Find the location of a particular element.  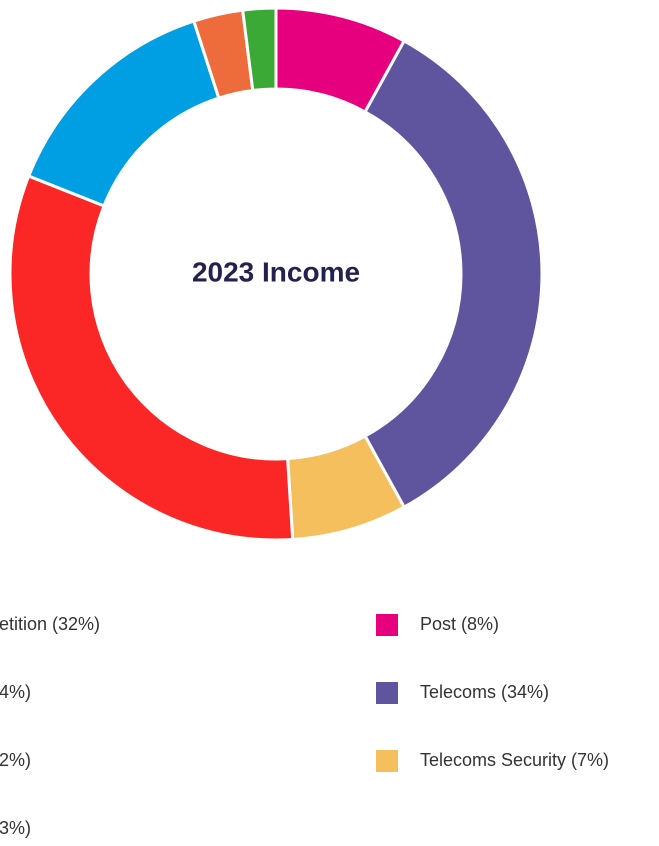

legend-label: etition (32%) is located at coordinates (50, 624).